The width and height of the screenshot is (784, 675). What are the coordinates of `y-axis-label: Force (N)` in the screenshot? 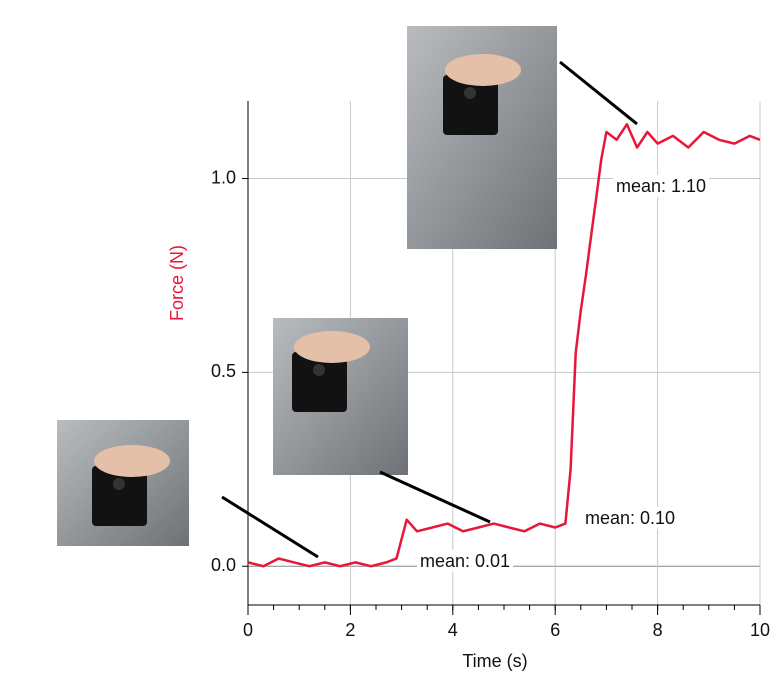 It's located at (177, 283).